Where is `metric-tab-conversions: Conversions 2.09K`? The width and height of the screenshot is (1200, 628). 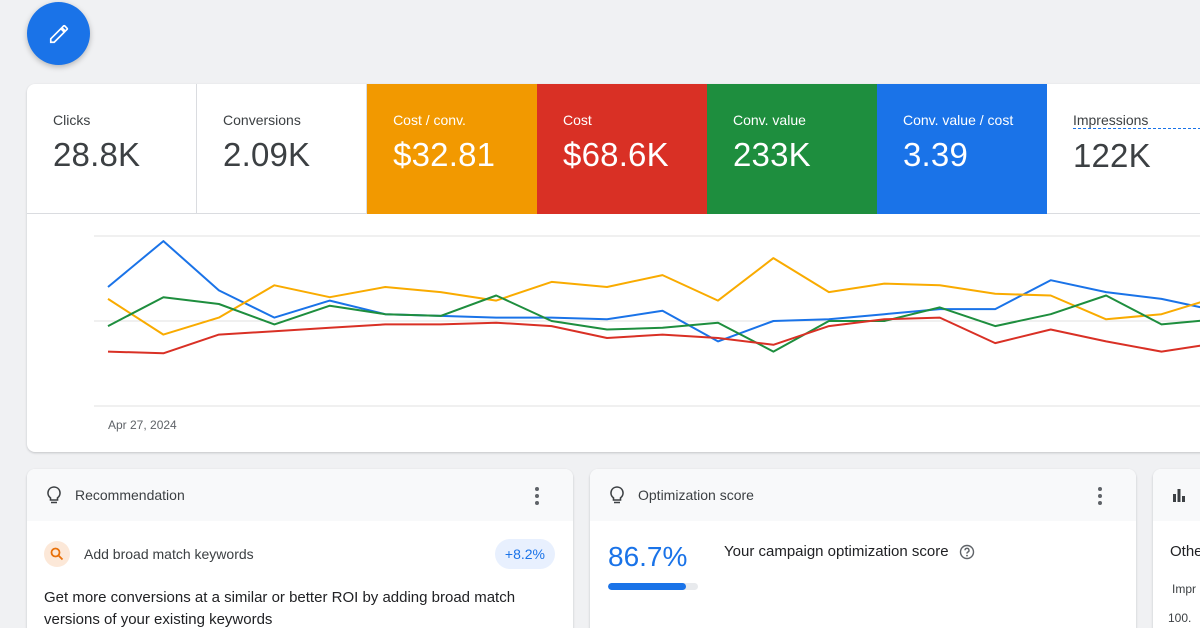
metric-tab-conversions: Conversions 2.09K is located at coordinates (282, 149).